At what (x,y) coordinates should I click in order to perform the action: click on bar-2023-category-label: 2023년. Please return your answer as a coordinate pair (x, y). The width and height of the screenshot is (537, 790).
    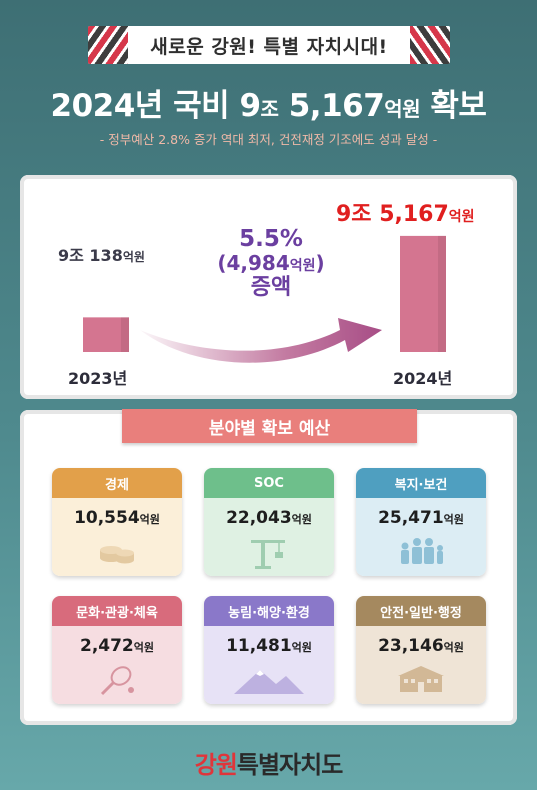
    Looking at the image, I should click on (98, 378).